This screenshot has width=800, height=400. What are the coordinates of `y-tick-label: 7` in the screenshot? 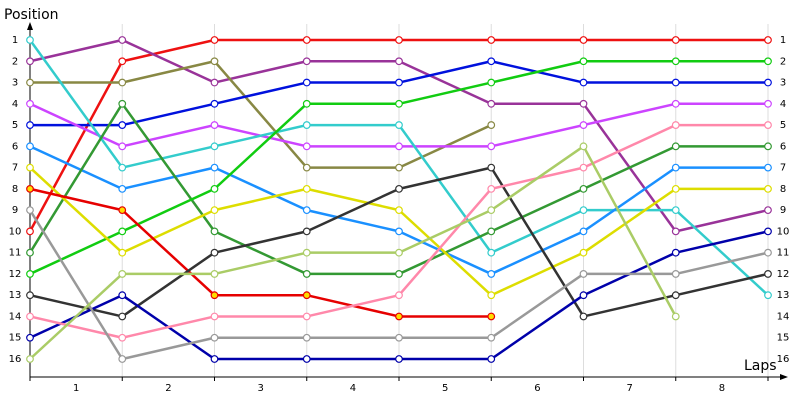 It's located at (15, 168).